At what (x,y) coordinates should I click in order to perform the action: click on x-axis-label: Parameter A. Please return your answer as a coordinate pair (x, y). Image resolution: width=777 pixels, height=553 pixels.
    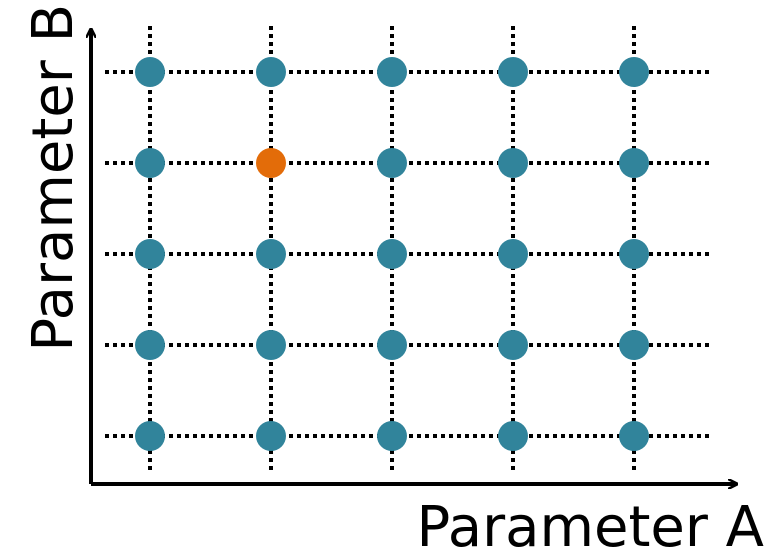
    Looking at the image, I should click on (590, 524).